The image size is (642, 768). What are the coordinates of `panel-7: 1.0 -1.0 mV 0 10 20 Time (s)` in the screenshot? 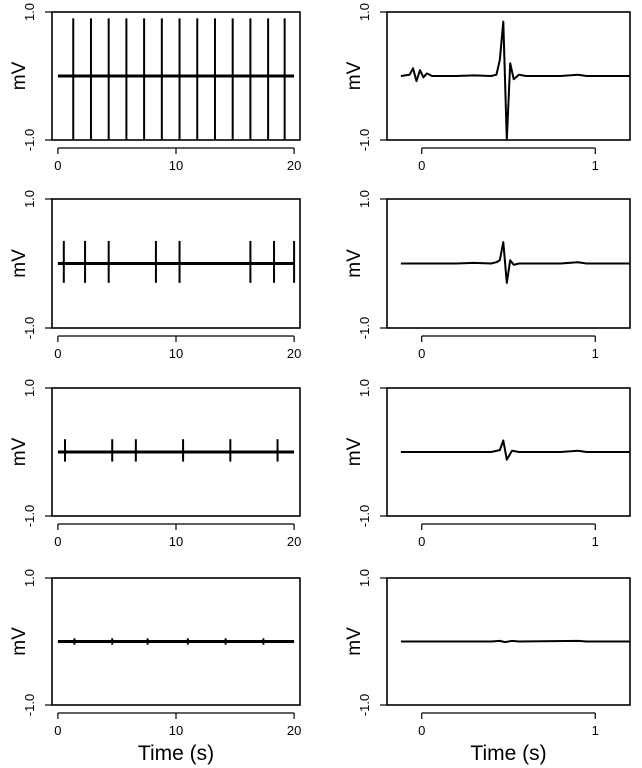 It's located at (155, 667).